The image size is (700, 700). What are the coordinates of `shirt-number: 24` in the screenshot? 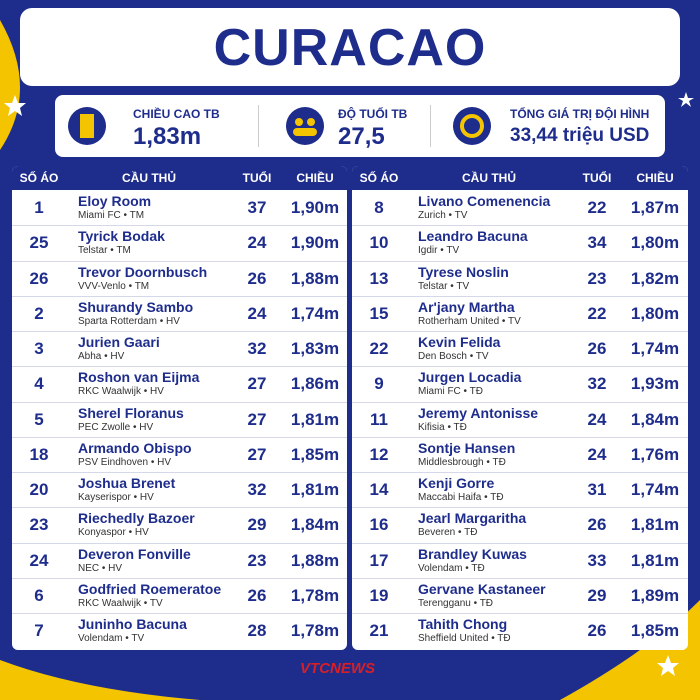 It's located at (39, 560).